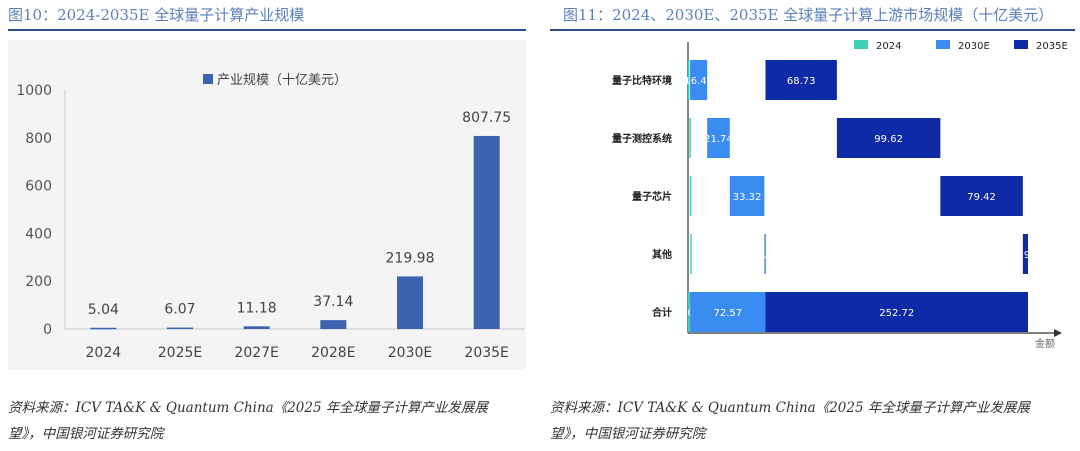 The image size is (1080, 451). What do you see at coordinates (47, 330) in the screenshot?
I see `y-tick-label: 0` at bounding box center [47, 330].